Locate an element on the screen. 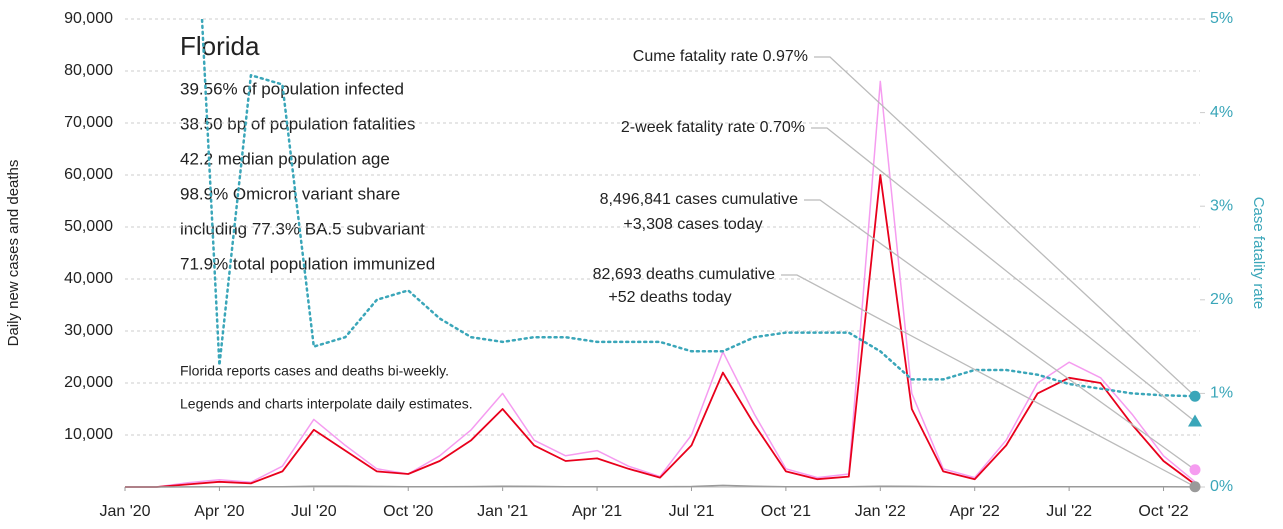  x-tick-label: Apr '20 is located at coordinates (219, 511).